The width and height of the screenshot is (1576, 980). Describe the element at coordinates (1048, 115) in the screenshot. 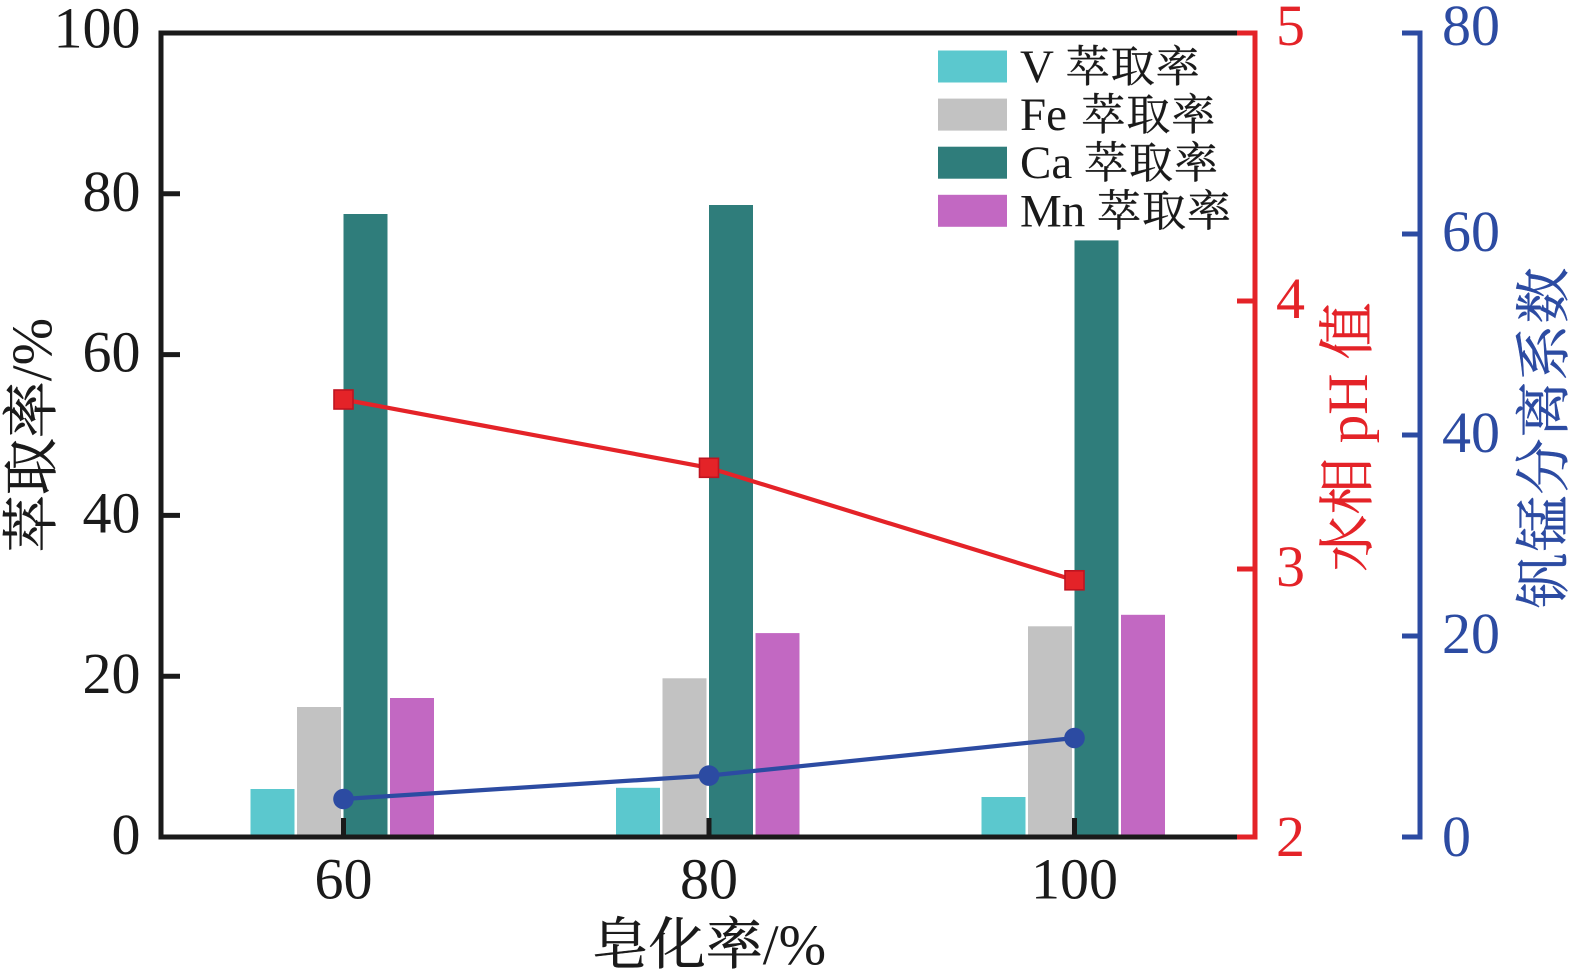

I see `svg-text: Fe` at that location.